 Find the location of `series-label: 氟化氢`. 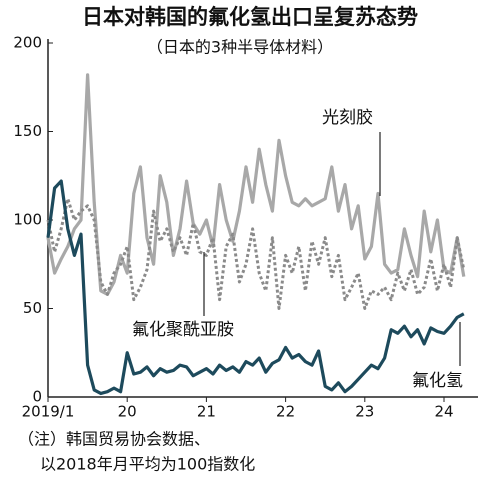

series-label: 氟化氢 is located at coordinates (437, 381).